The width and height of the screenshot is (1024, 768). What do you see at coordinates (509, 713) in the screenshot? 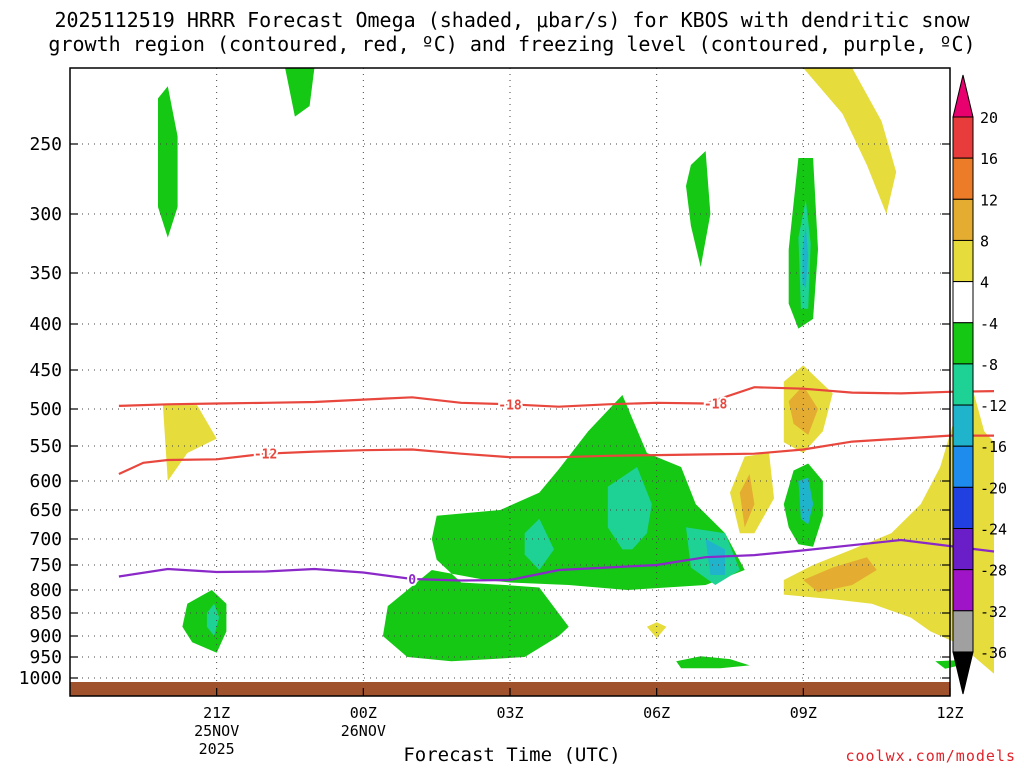
I see `x-tick-label-6-0: 03Z` at bounding box center [509, 713].